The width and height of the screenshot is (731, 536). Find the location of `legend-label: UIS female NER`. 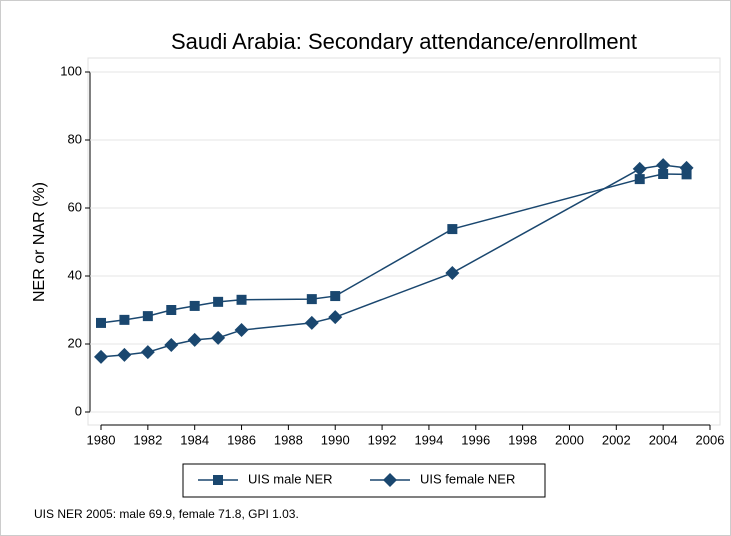

legend-label: UIS female NER is located at coordinates (467, 478).